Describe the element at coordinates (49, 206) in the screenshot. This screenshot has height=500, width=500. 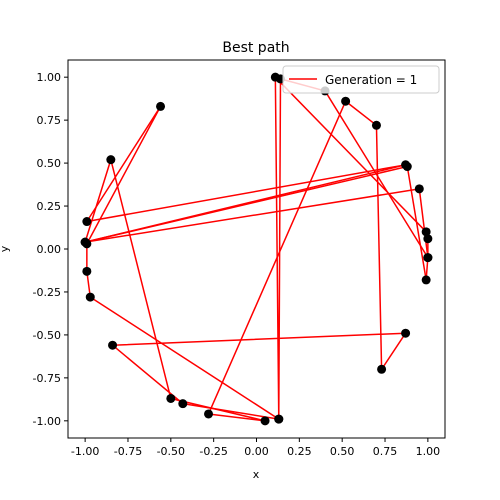
I see `y-tick-label: 0.25` at that location.